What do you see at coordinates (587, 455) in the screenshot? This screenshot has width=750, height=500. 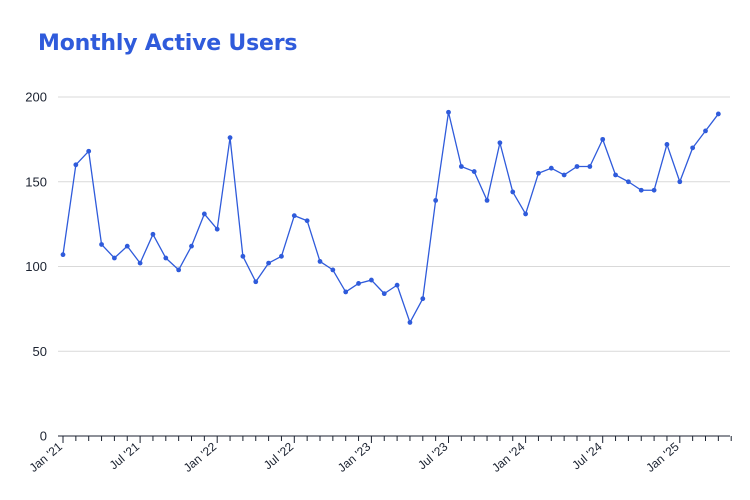 I see `x-tick-label: Jul '24` at bounding box center [587, 455].